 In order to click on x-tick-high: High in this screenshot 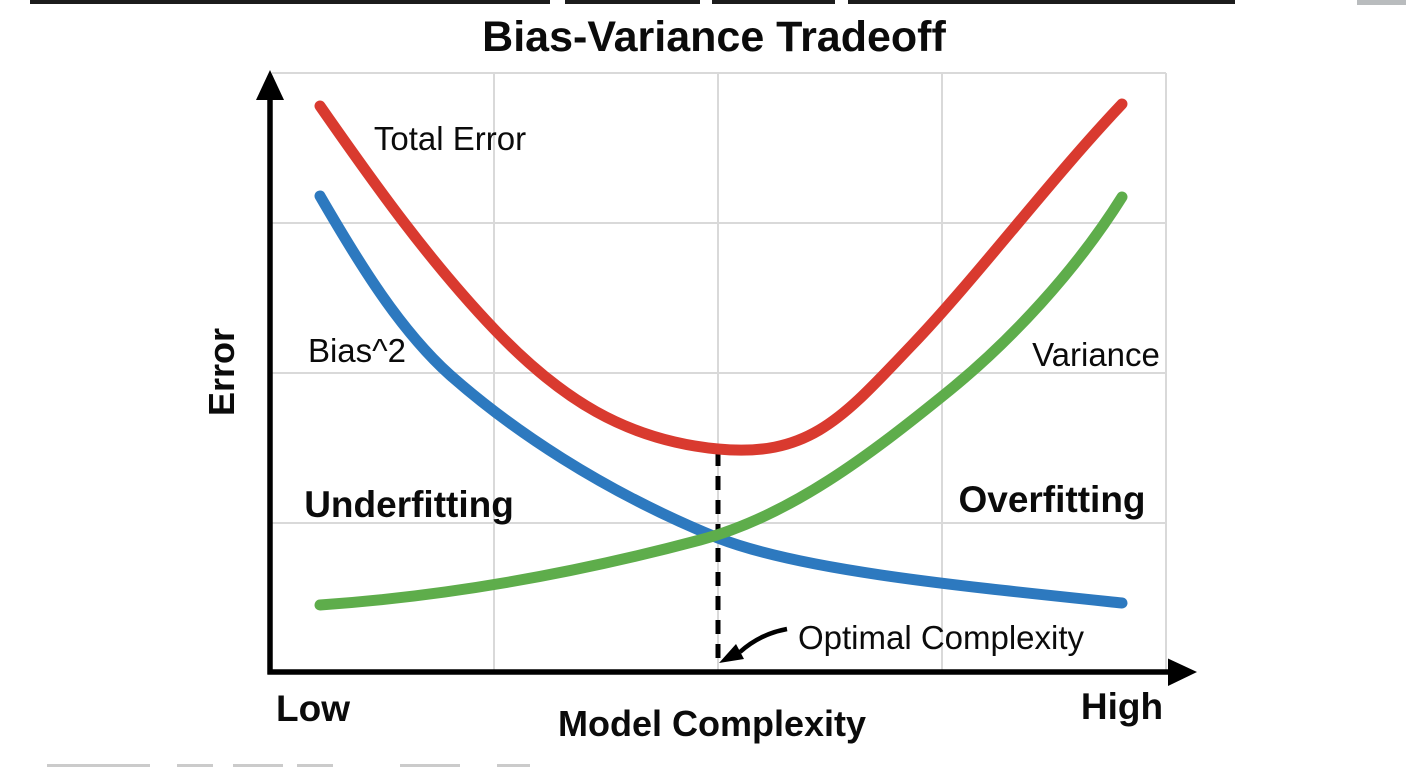, I will do `click(1122, 706)`.